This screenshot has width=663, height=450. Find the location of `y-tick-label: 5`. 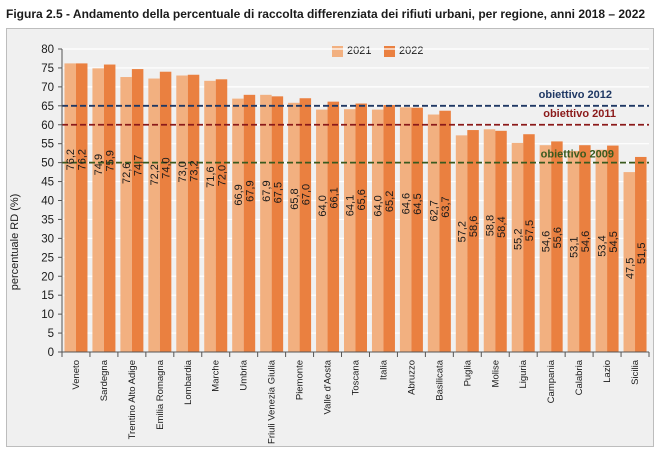

y-tick-label: 5 is located at coordinates (51, 334).